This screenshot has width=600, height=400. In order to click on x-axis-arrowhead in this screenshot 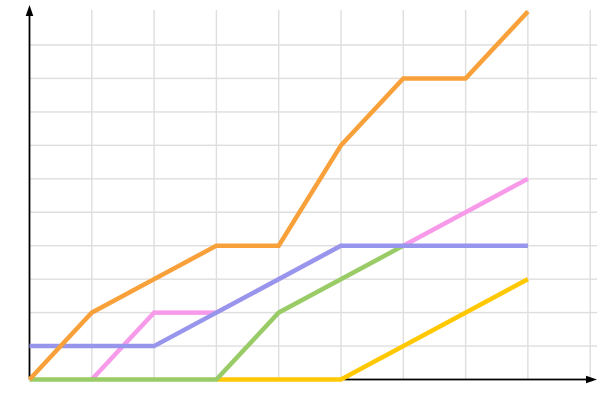, I will do `click(591, 379)`.